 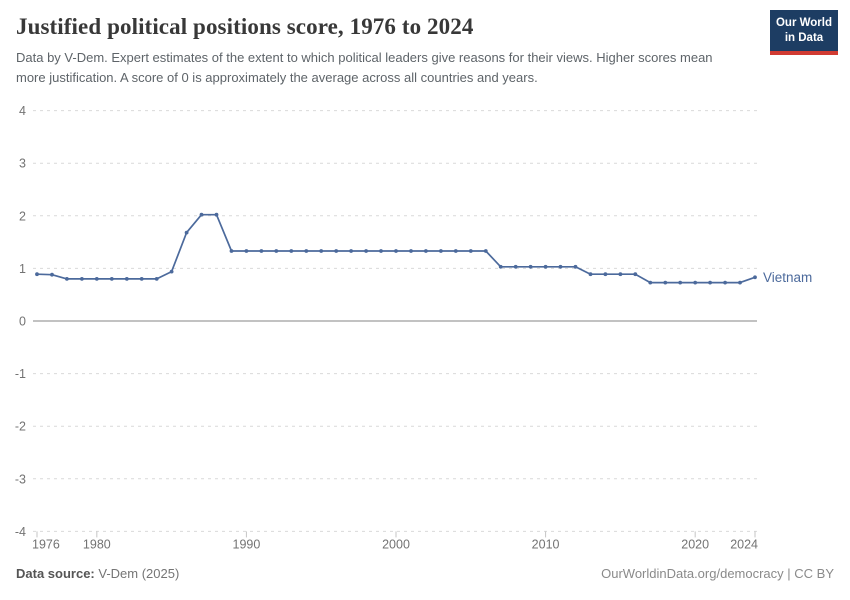 What do you see at coordinates (546, 544) in the screenshot?
I see `x-axis-tick-label: 2010` at bounding box center [546, 544].